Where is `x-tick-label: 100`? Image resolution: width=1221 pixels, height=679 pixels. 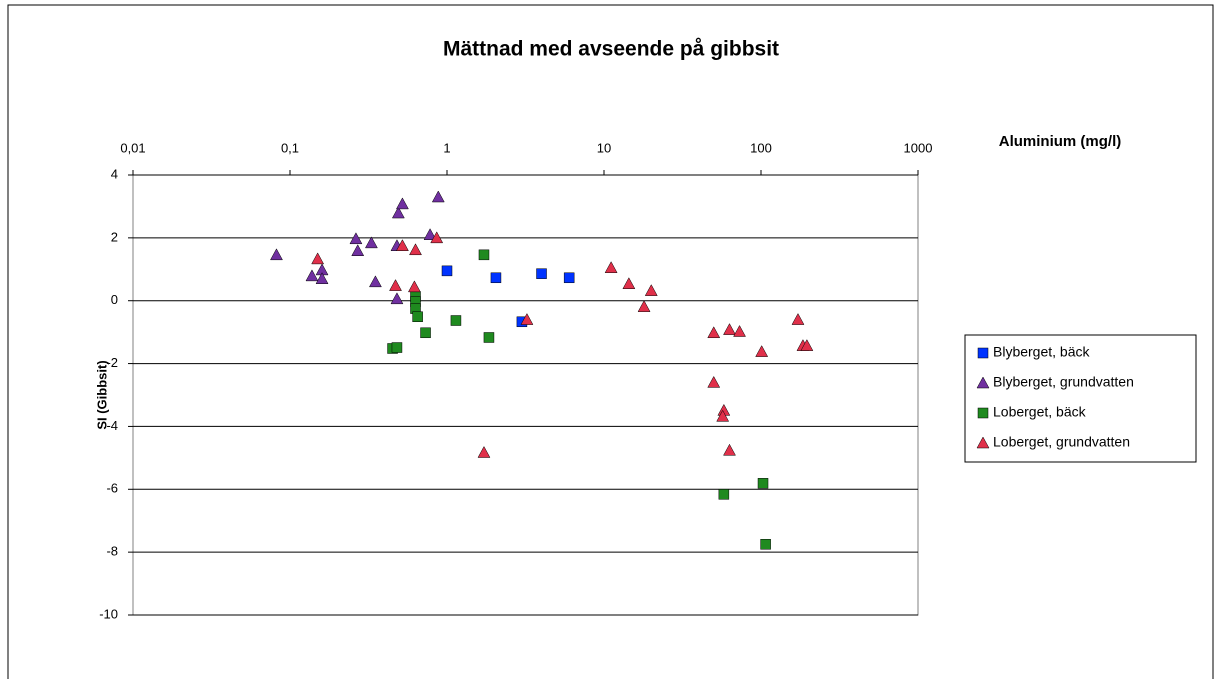 x-tick-label: 100 is located at coordinates (761, 147).